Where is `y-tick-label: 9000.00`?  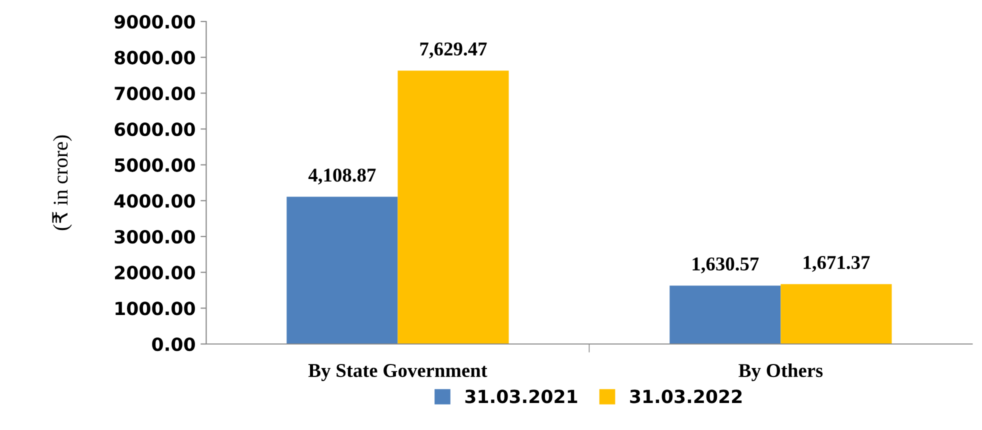 y-tick-label: 9000.00 is located at coordinates (154, 21).